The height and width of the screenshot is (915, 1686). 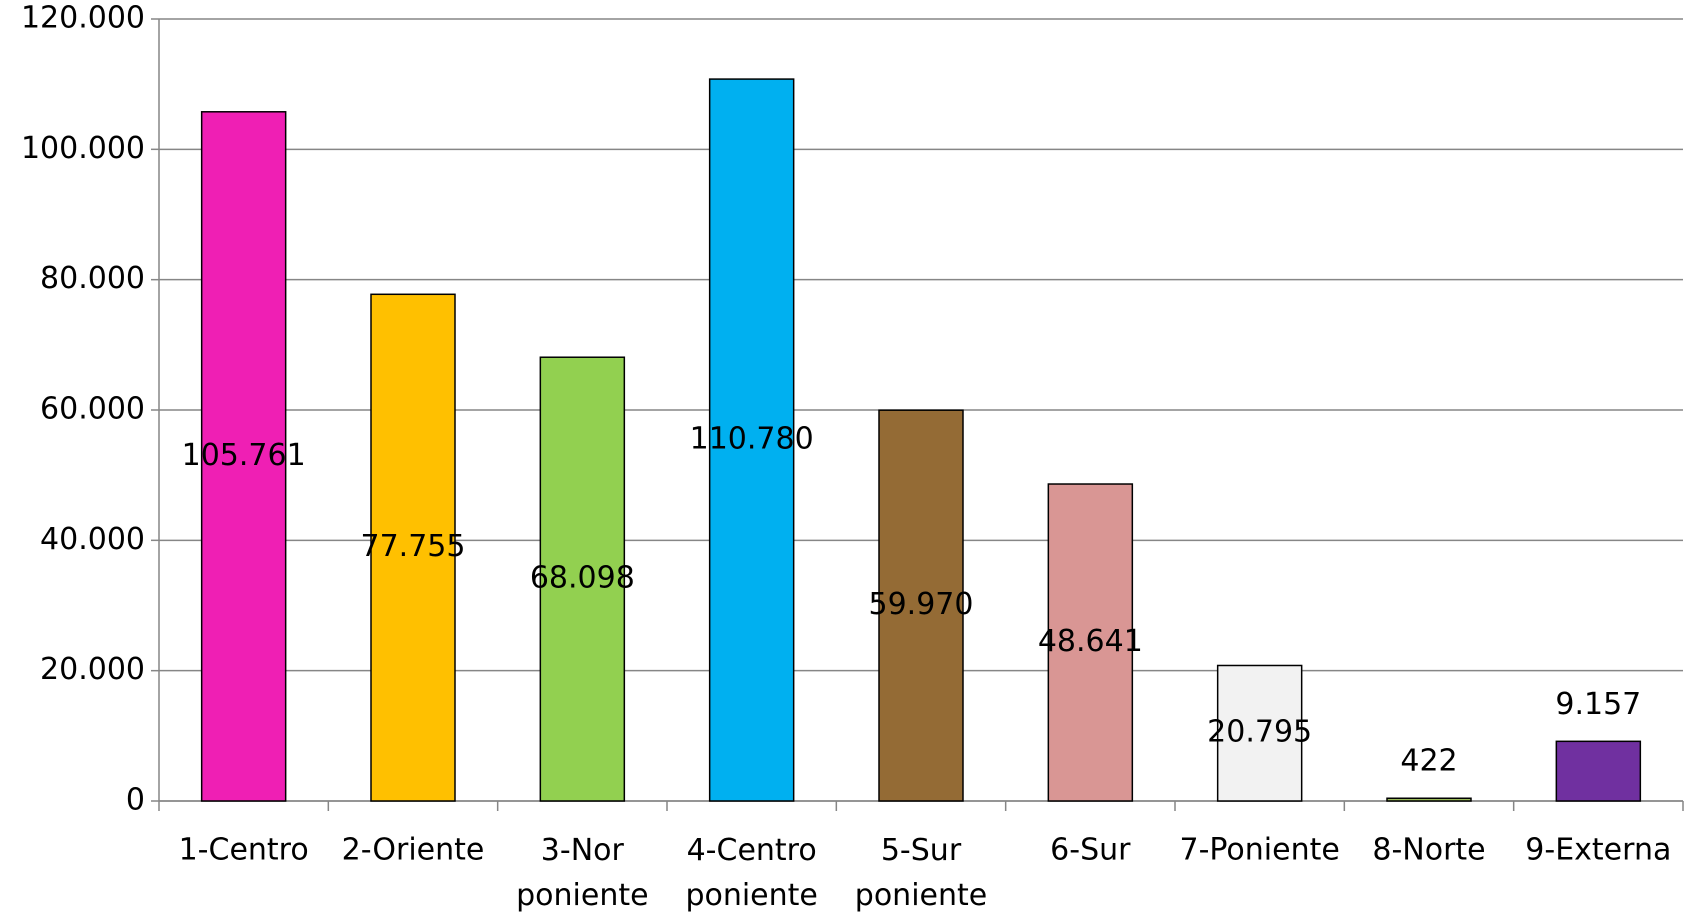 What do you see at coordinates (92, 669) in the screenshot?
I see `y-tick-label: 20.000` at bounding box center [92, 669].